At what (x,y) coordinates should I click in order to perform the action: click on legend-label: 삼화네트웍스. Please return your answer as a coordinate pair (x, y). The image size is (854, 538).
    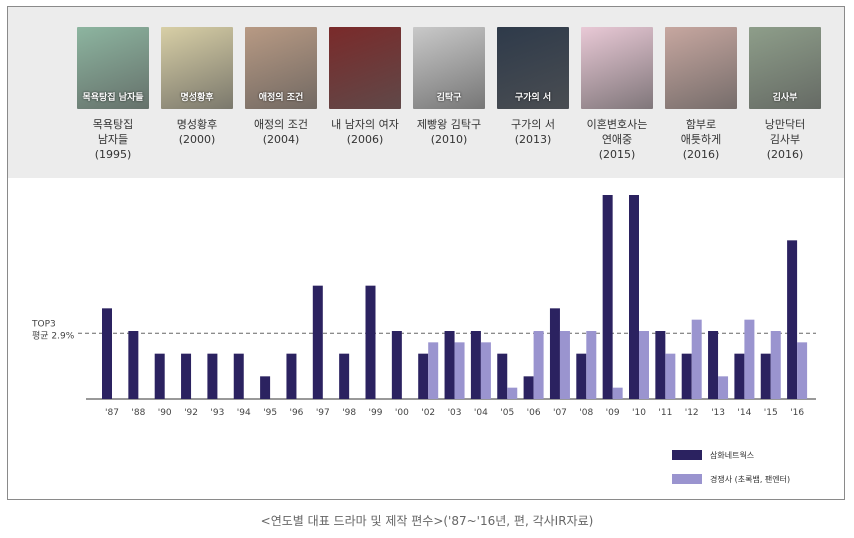
    Looking at the image, I should click on (732, 455).